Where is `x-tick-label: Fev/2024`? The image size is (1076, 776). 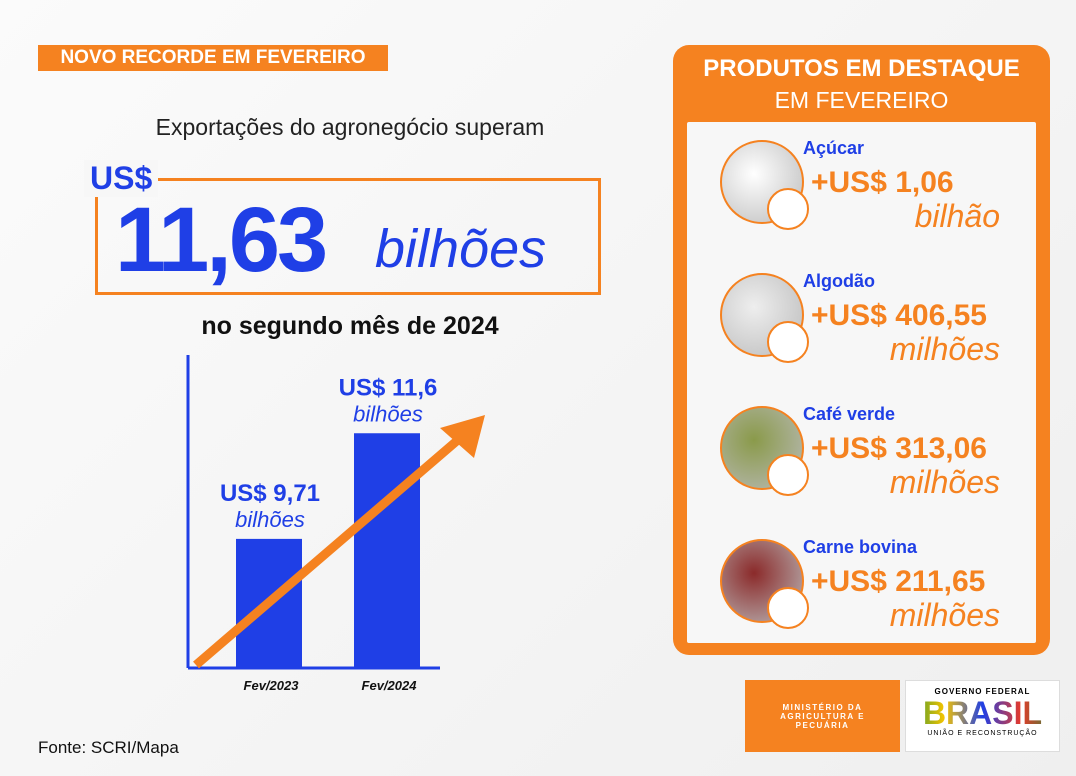 x-tick-label: Fev/2024 is located at coordinates (390, 685).